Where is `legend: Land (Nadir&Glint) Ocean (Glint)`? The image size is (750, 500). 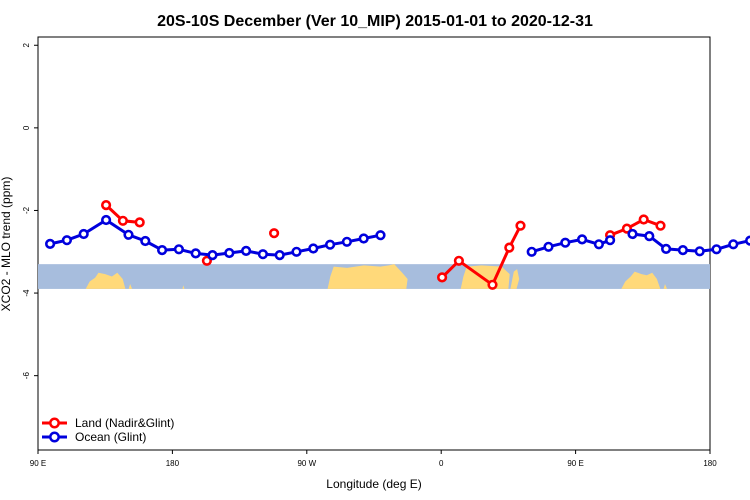 legend: Land (Nadir&Glint) Ocean (Glint) is located at coordinates (108, 430).